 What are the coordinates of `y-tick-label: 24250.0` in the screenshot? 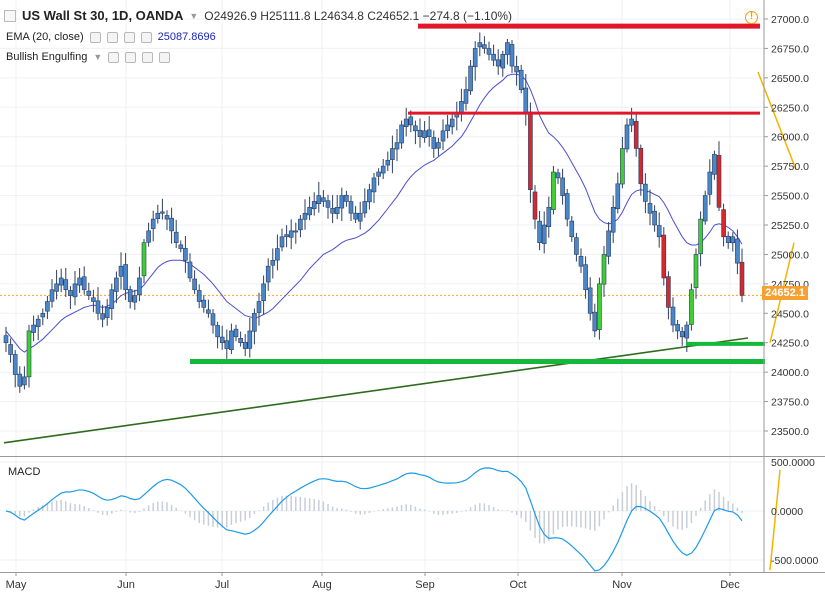 It's located at (790, 344).